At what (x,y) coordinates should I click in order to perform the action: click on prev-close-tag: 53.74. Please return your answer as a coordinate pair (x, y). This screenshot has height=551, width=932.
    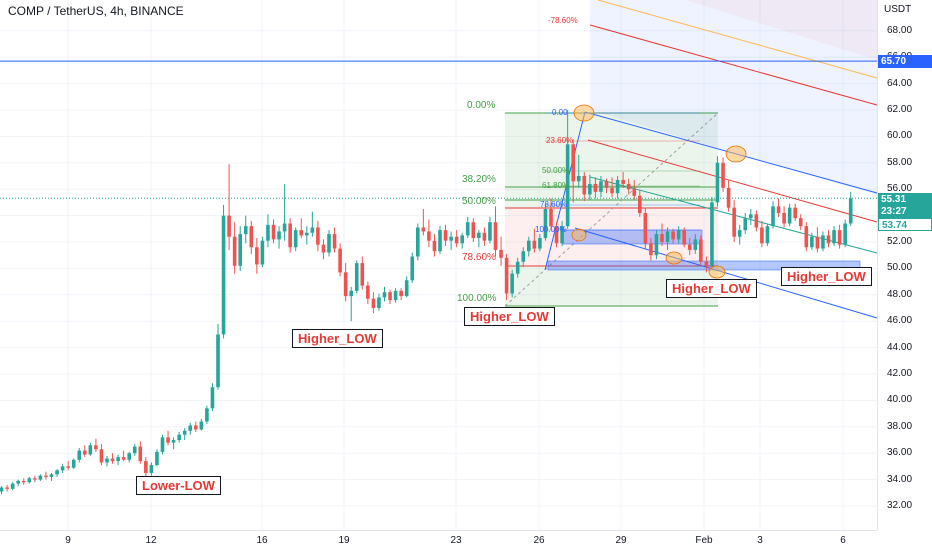
    Looking at the image, I should click on (905, 224).